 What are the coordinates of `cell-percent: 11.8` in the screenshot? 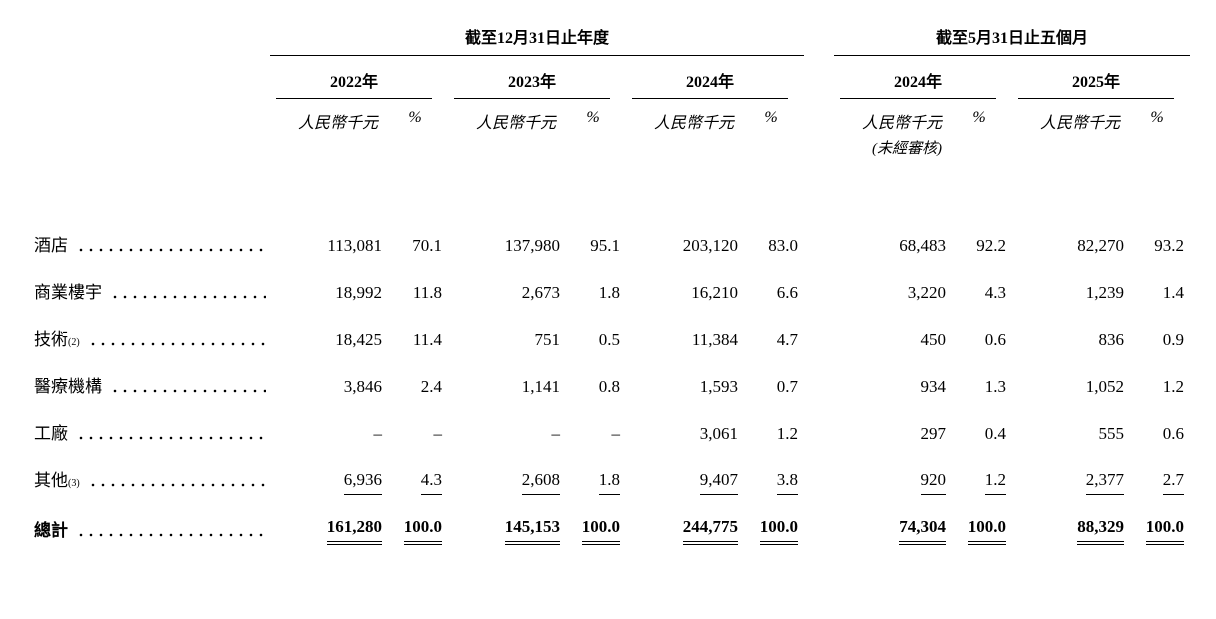 It's located at (427, 292).